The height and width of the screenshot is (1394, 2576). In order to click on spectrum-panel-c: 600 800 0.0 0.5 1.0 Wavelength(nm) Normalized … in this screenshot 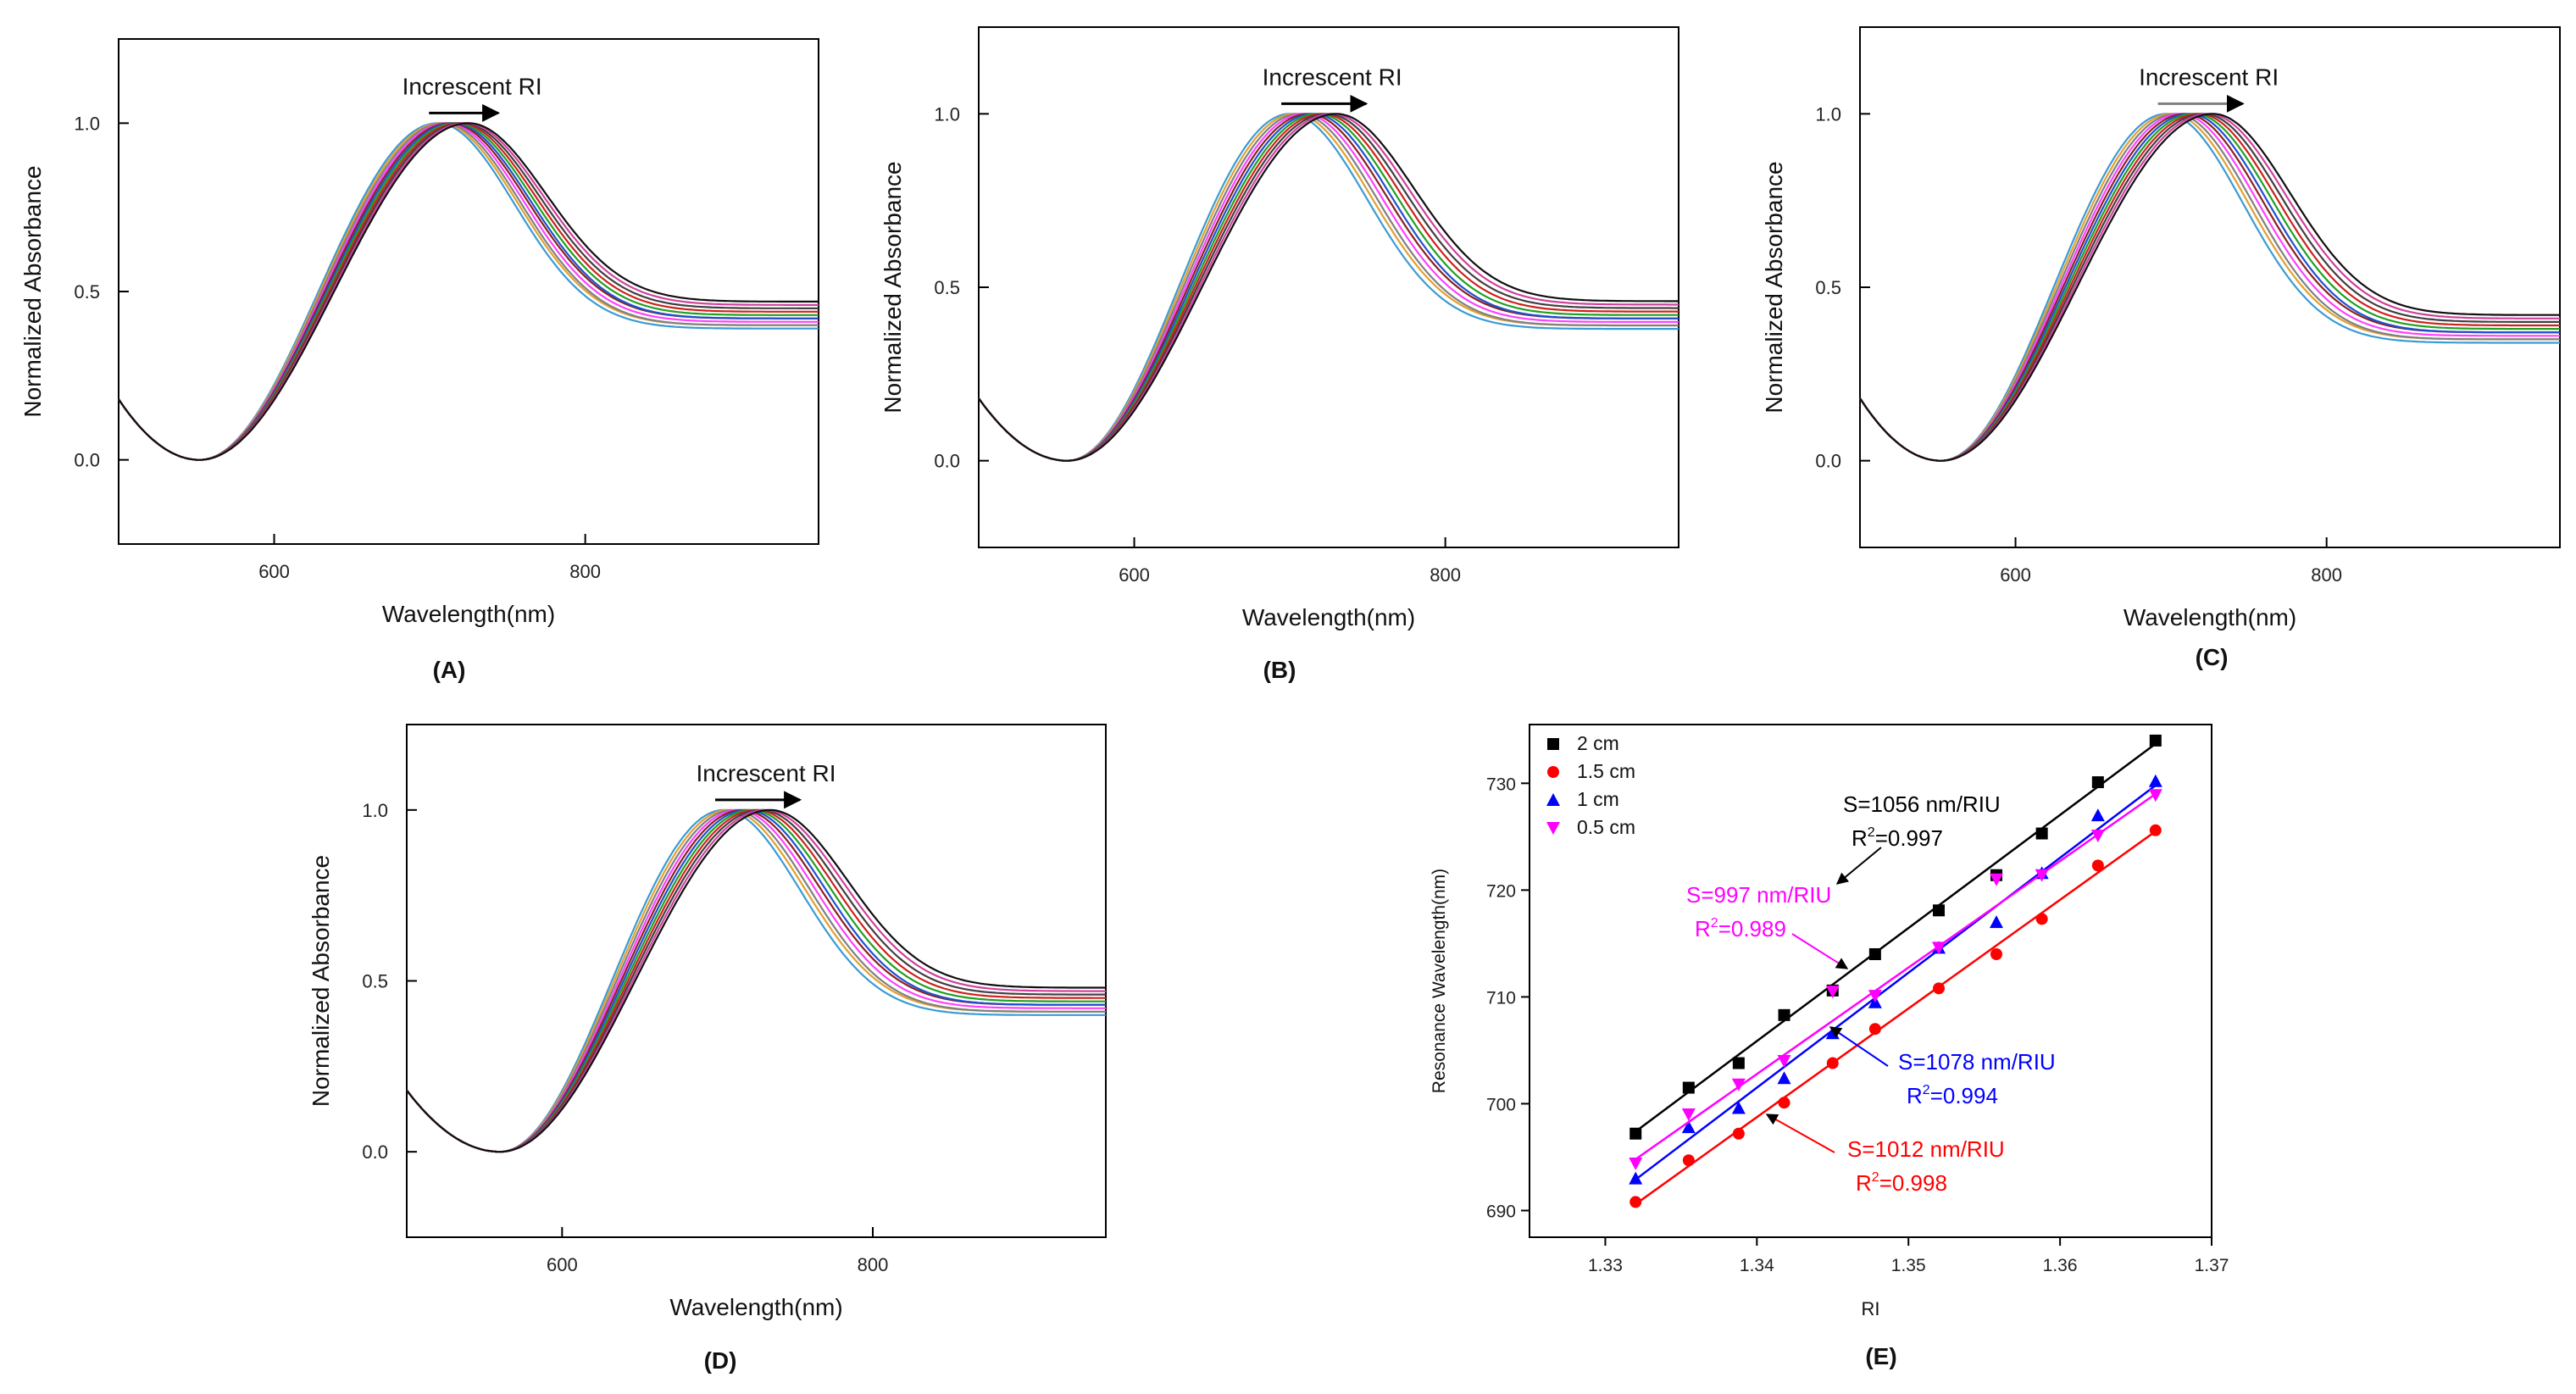, I will do `click(2161, 348)`.